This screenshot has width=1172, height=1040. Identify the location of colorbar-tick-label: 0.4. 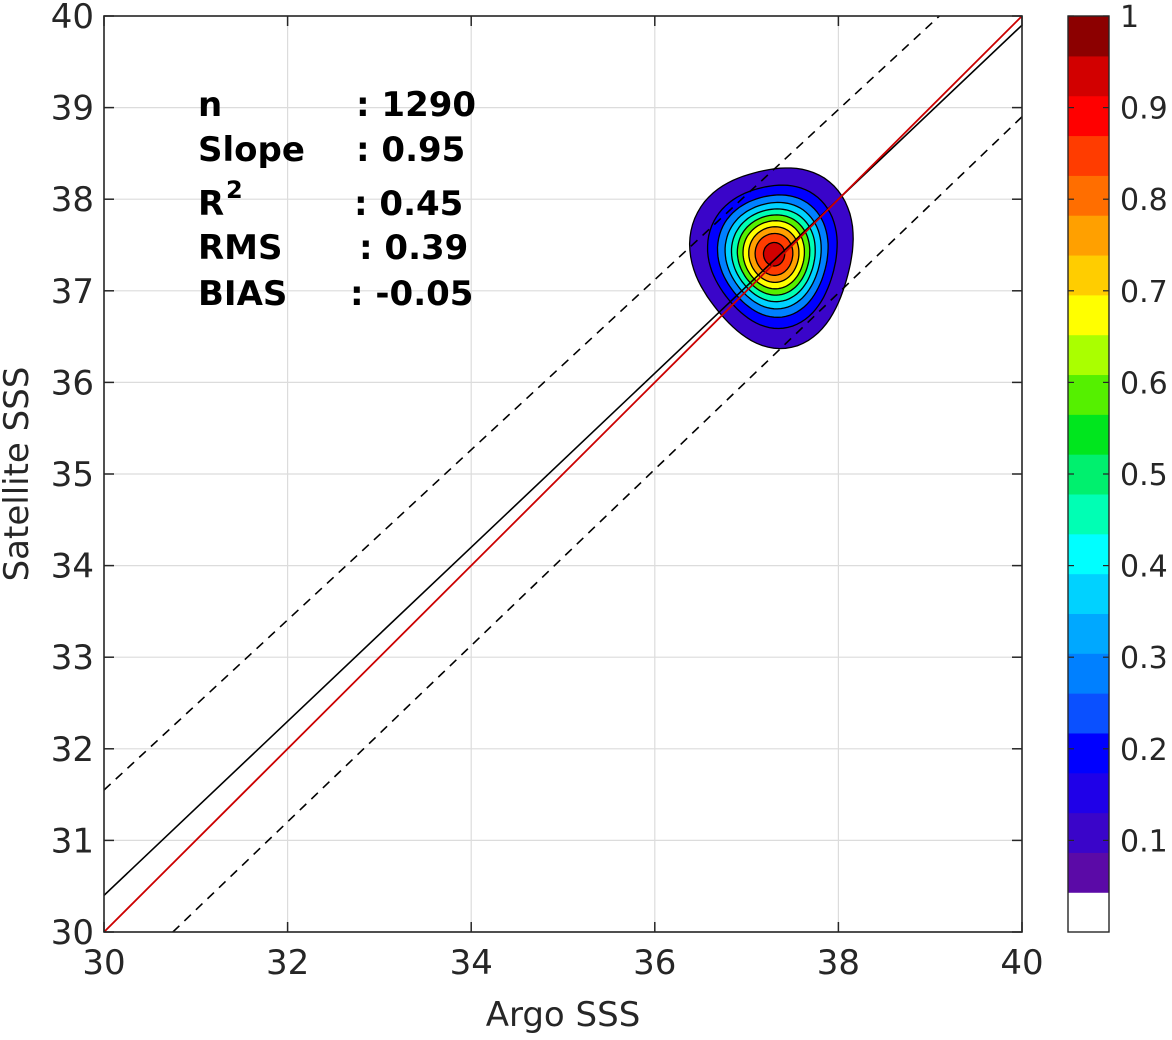
(1144, 567).